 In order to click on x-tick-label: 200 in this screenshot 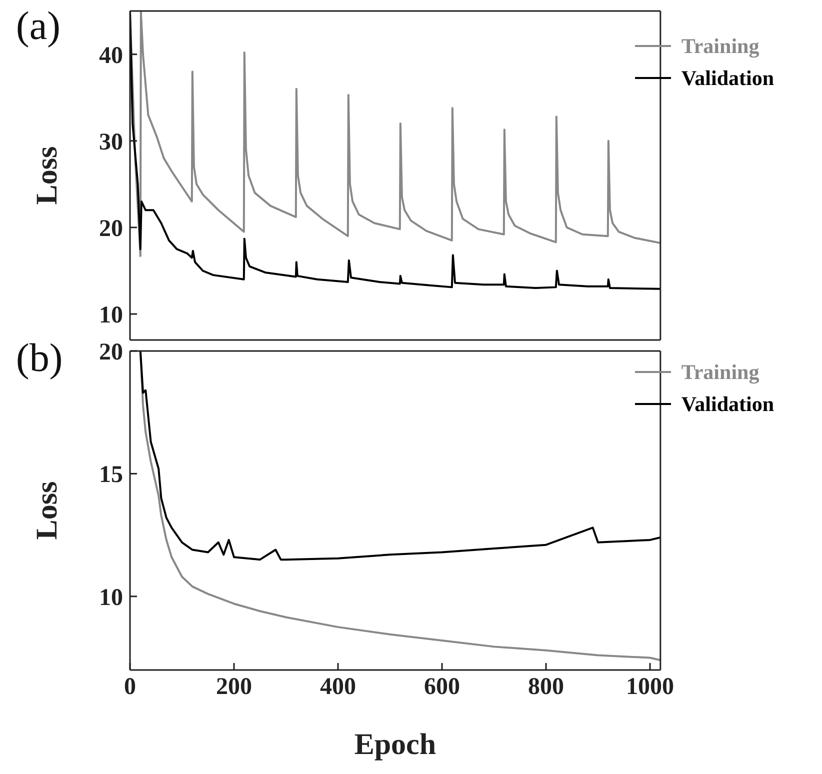, I will do `click(234, 687)`.